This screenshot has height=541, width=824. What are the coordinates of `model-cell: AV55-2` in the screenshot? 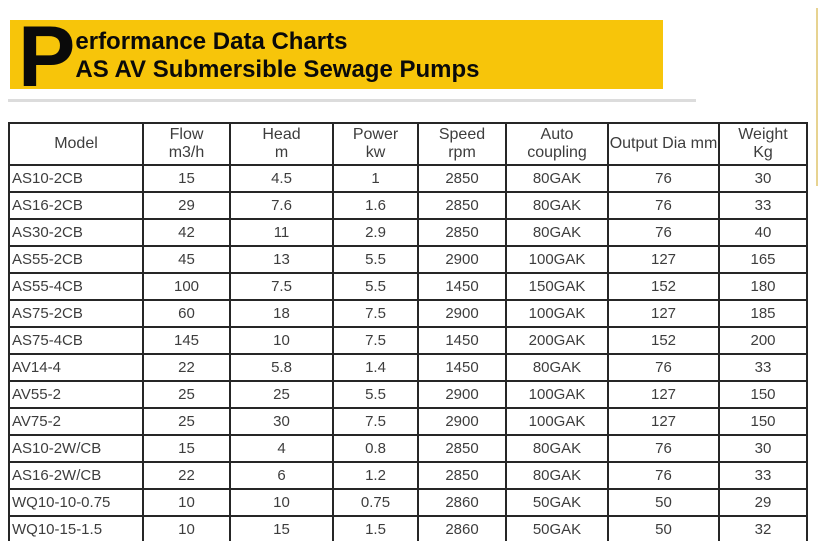 It's located at (76, 394).